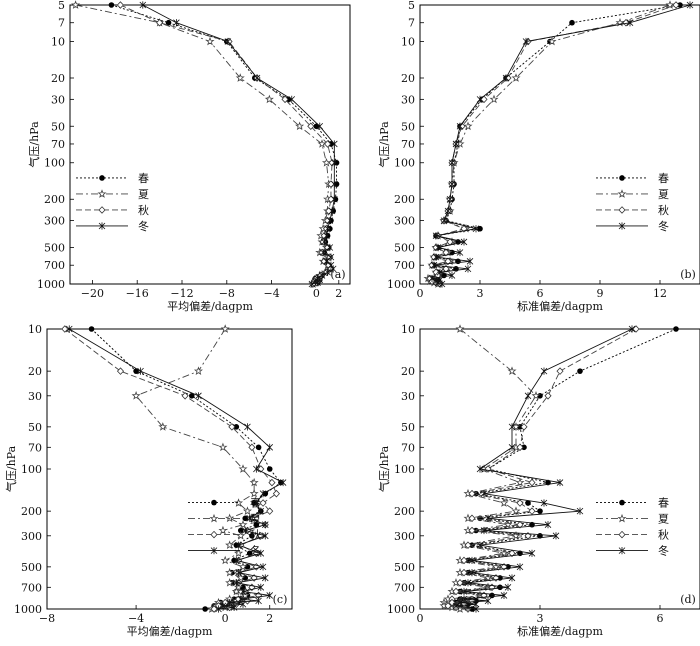 The height and width of the screenshot is (646, 700). I want to click on panel-label: (b), so click(688, 274).